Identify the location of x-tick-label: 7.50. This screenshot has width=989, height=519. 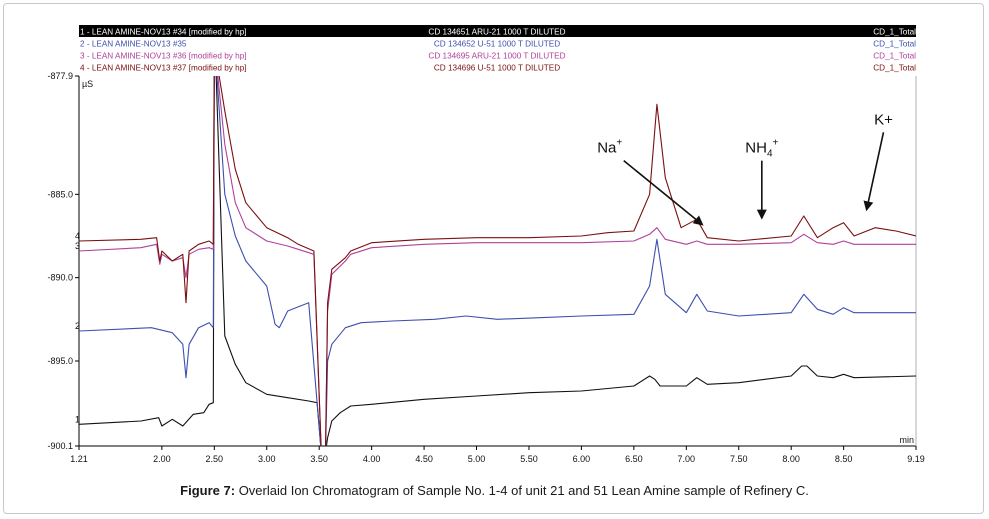
(739, 459).